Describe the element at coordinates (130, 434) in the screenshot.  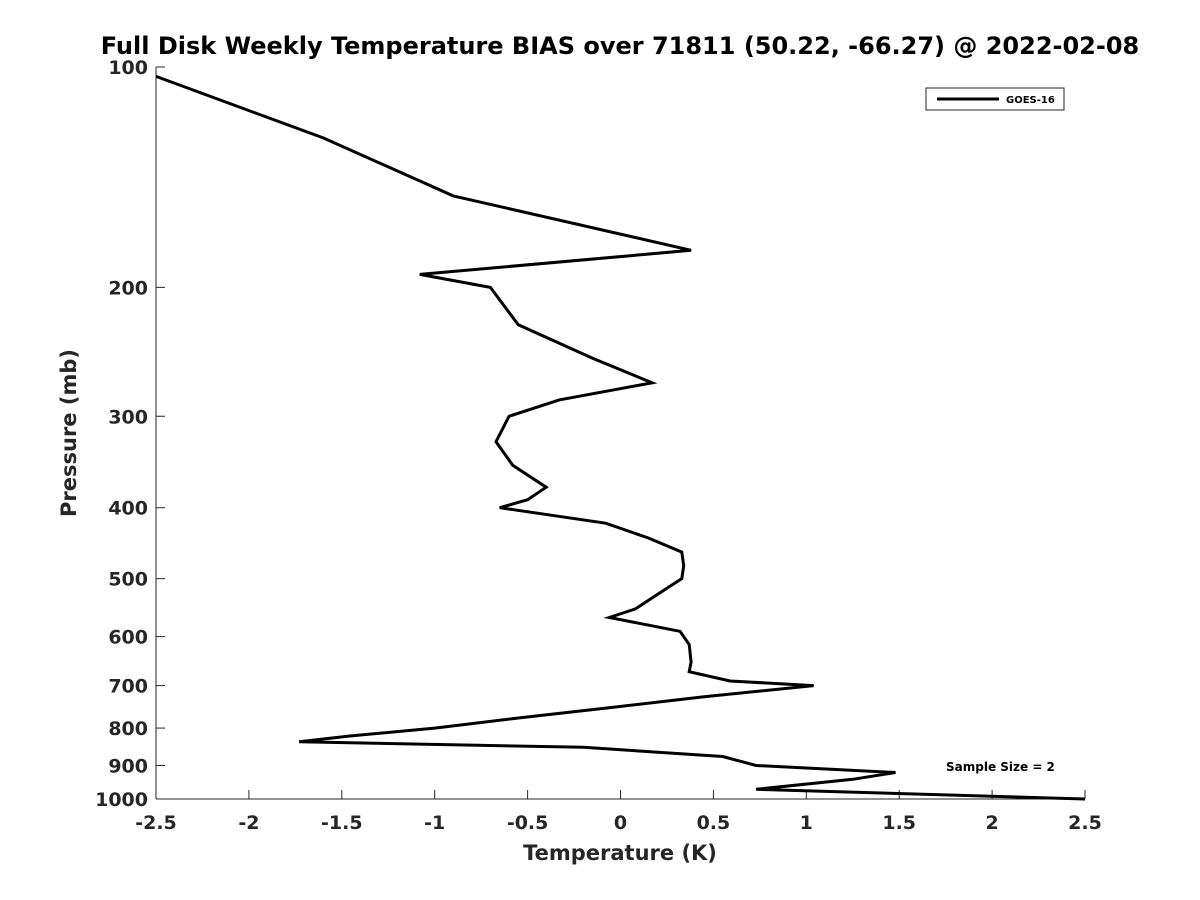
I see `y-ticks: 100 200 300 400 500 600 700 800 900 1000` at that location.